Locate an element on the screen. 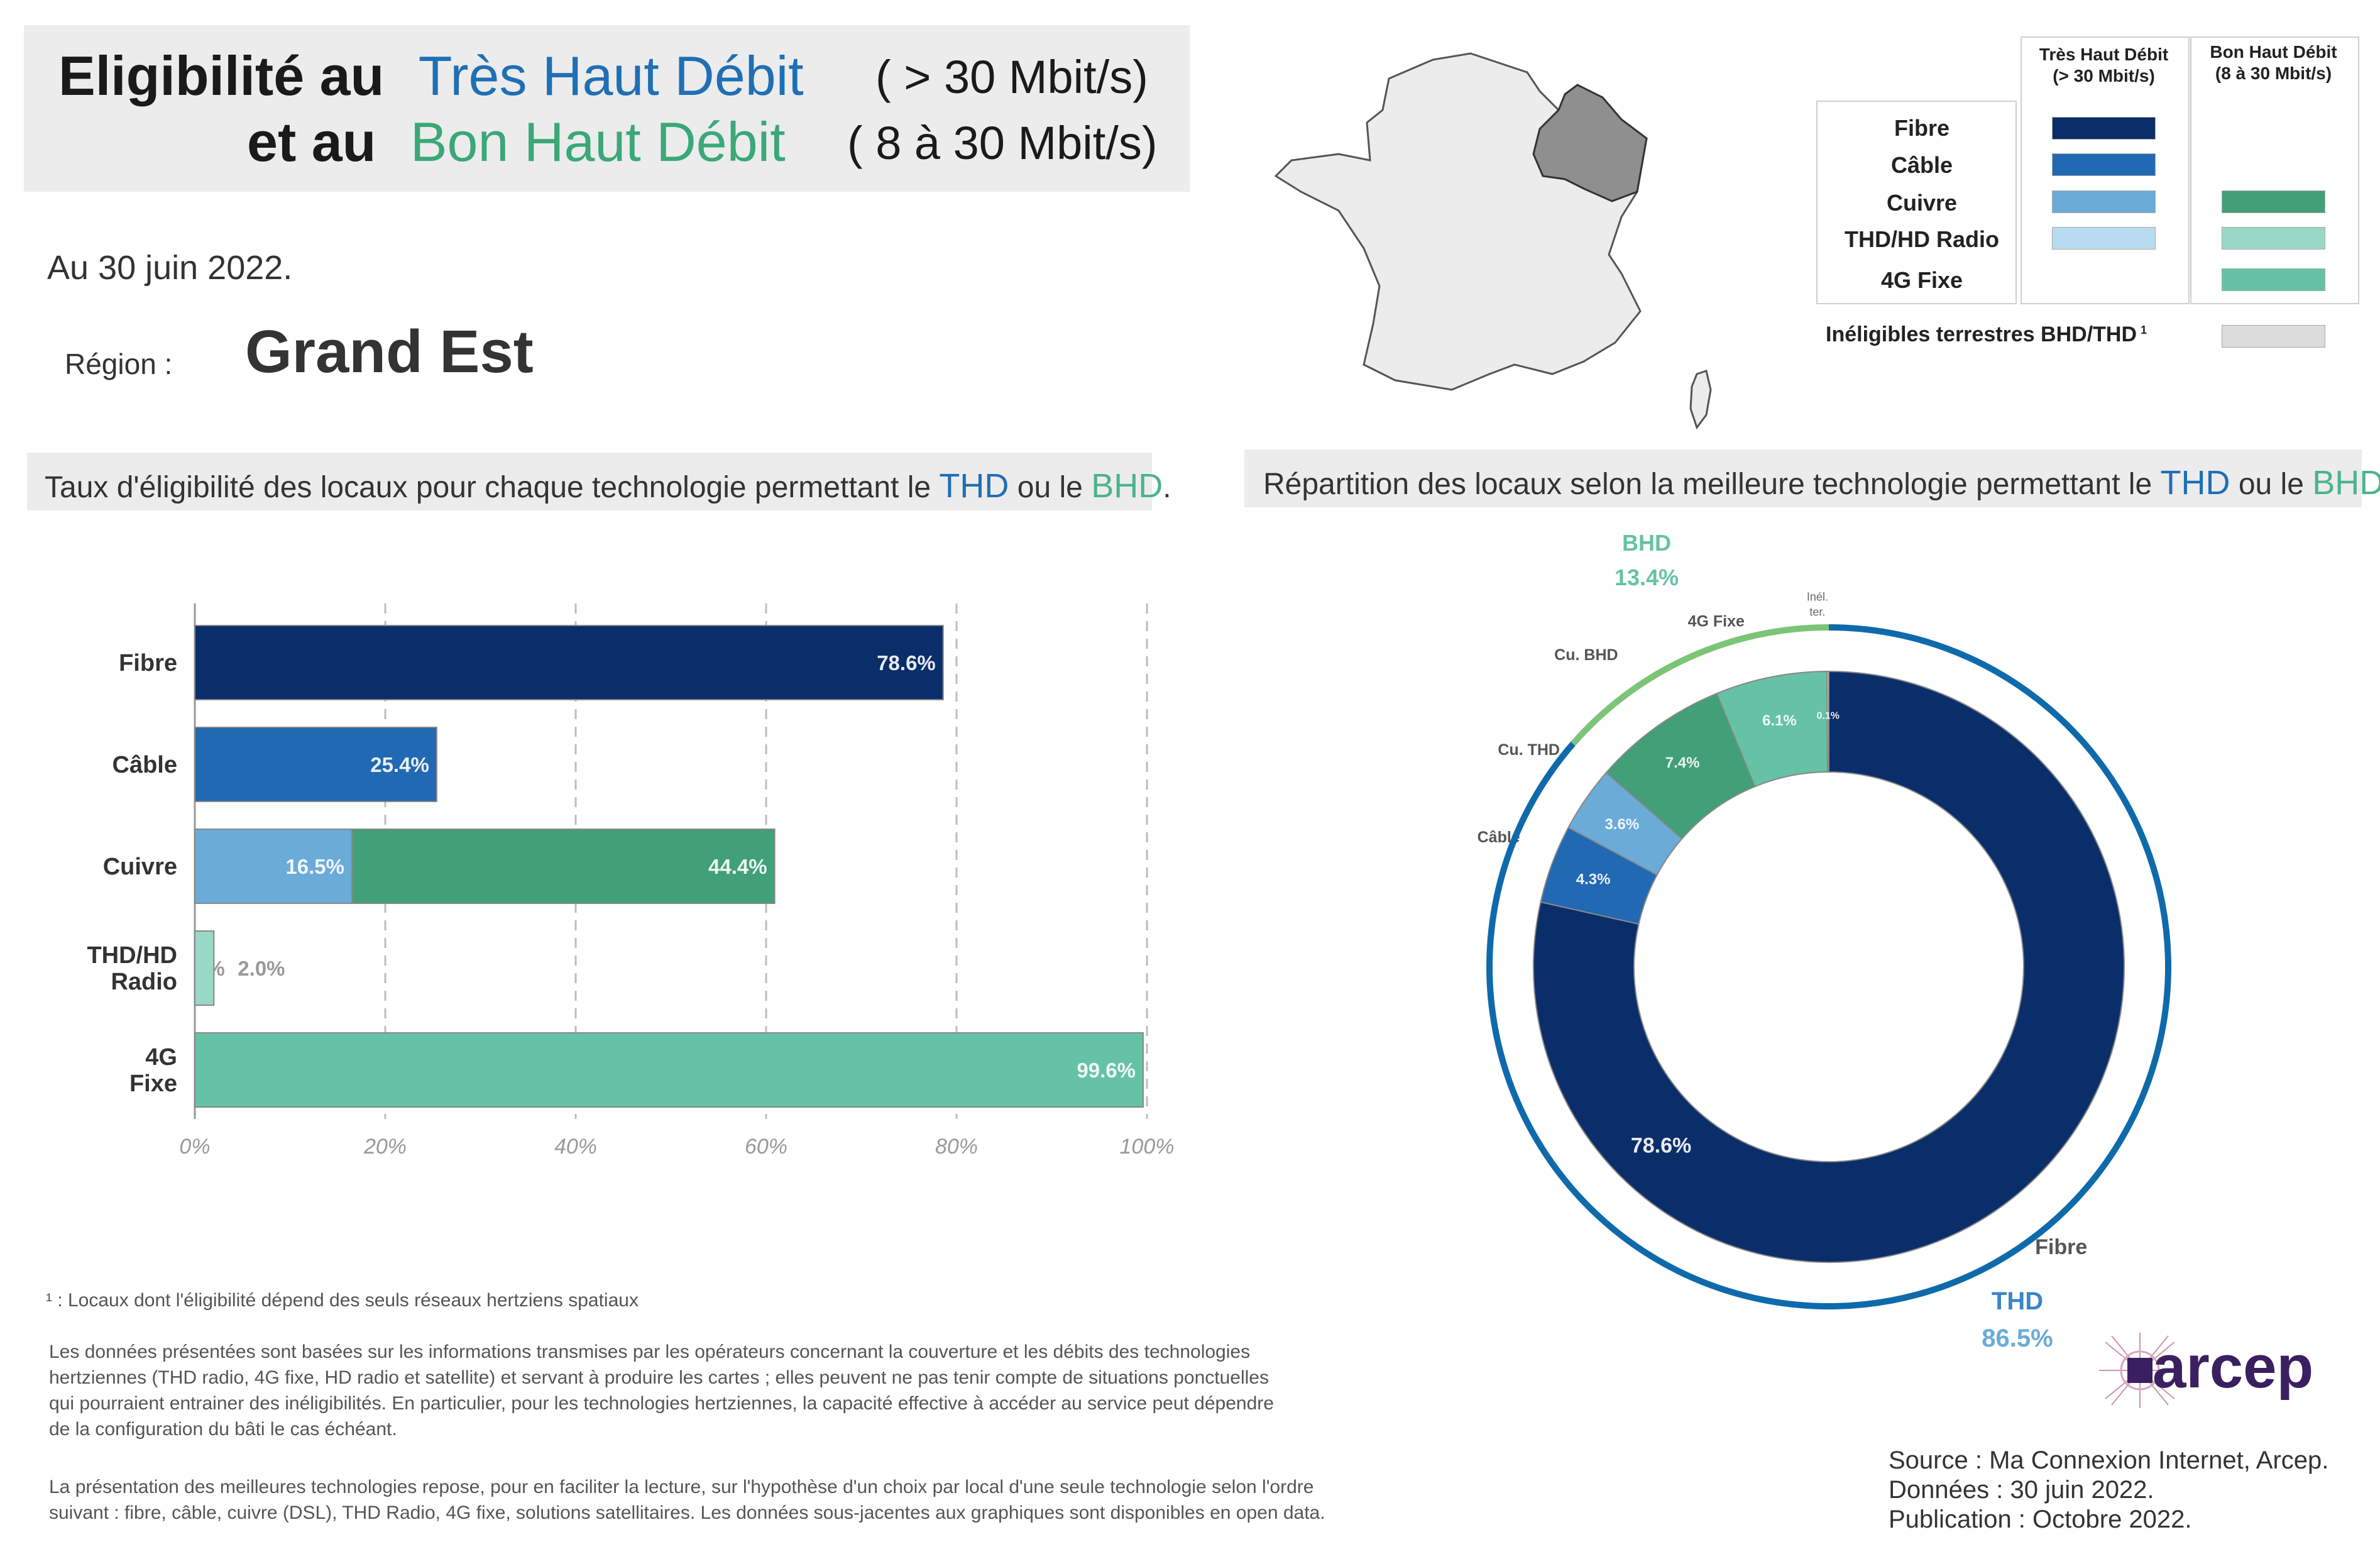  slice-value-label: 78.6% is located at coordinates (1661, 1146).